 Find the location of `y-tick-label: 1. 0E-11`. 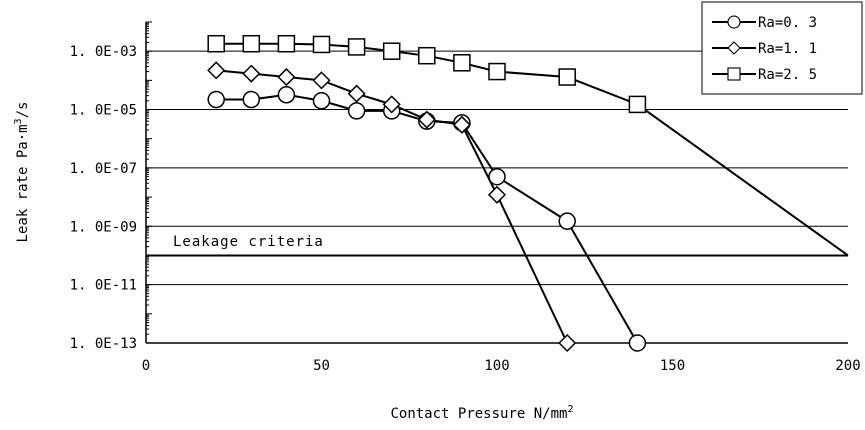

y-tick-label: 1. 0E-11 is located at coordinates (103, 286).